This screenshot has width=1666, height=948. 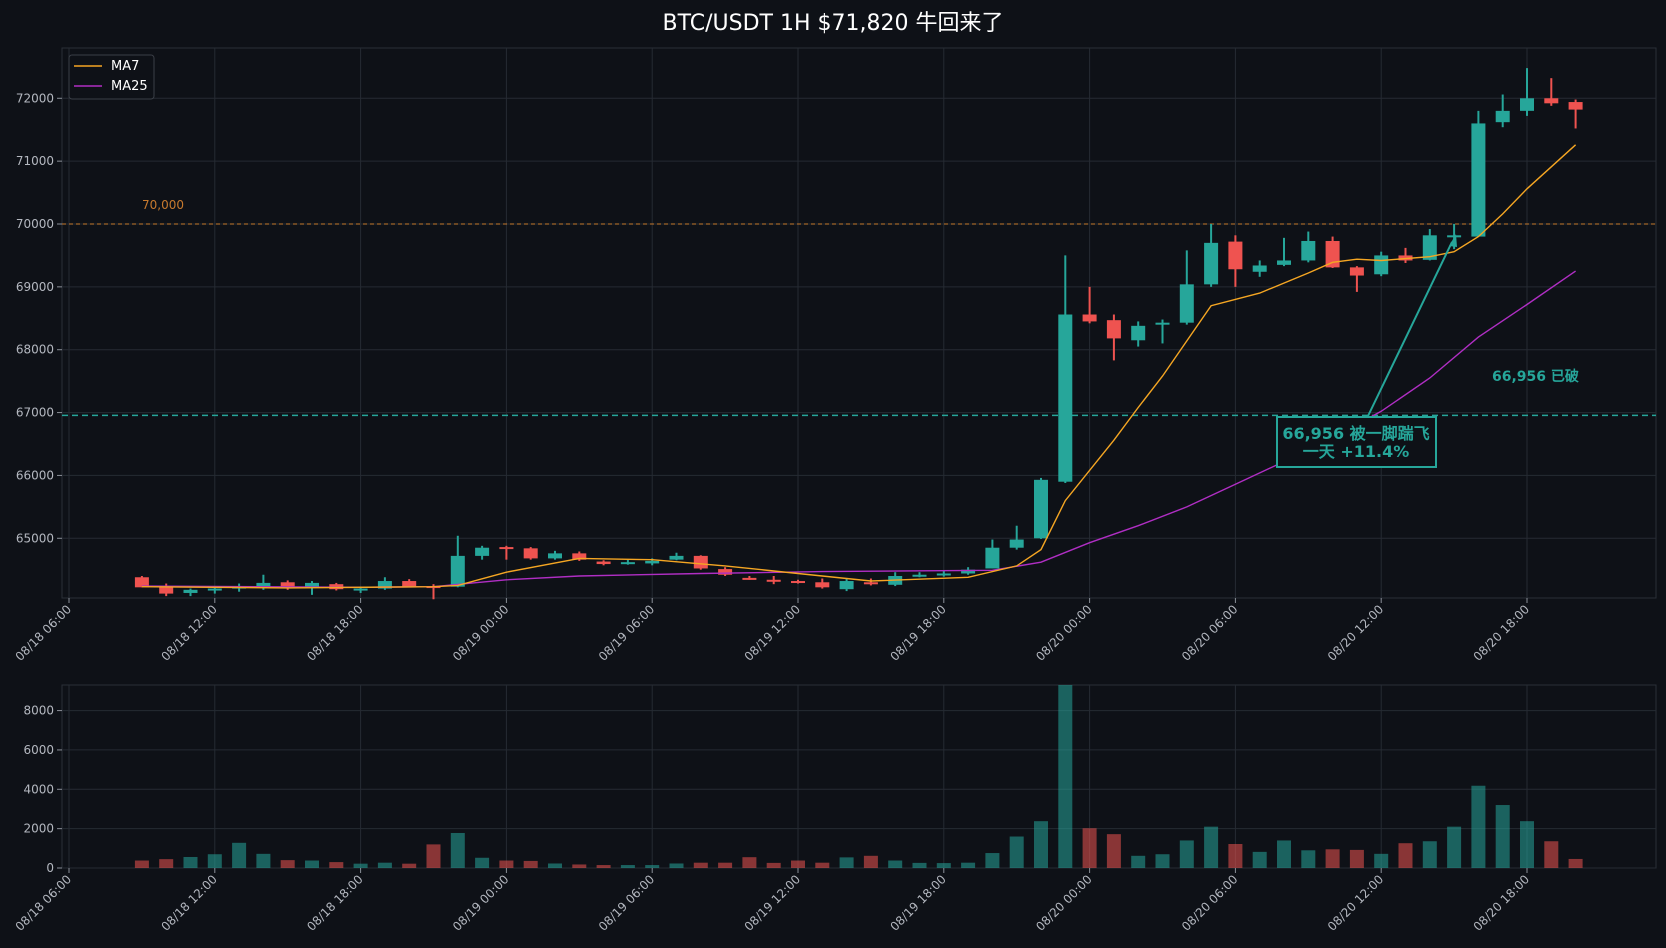 I want to click on price-y-tick-label: 72000, so click(x=35, y=98).